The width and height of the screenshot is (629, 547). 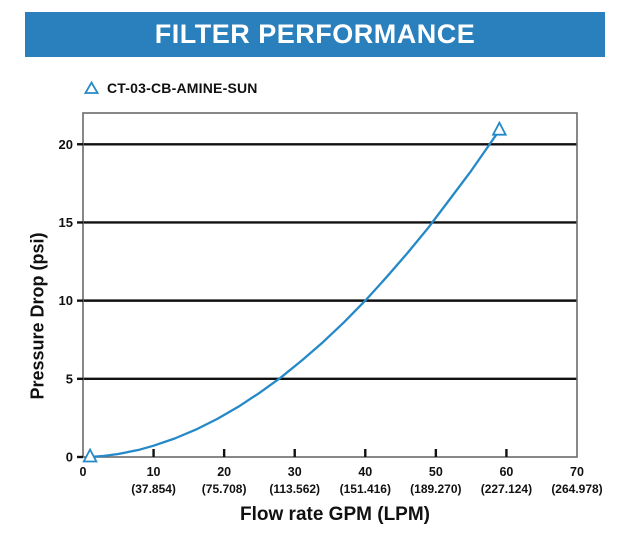 What do you see at coordinates (182, 88) in the screenshot?
I see `legend-series-label: CT-03-CB-AMINE-SUN` at bounding box center [182, 88].